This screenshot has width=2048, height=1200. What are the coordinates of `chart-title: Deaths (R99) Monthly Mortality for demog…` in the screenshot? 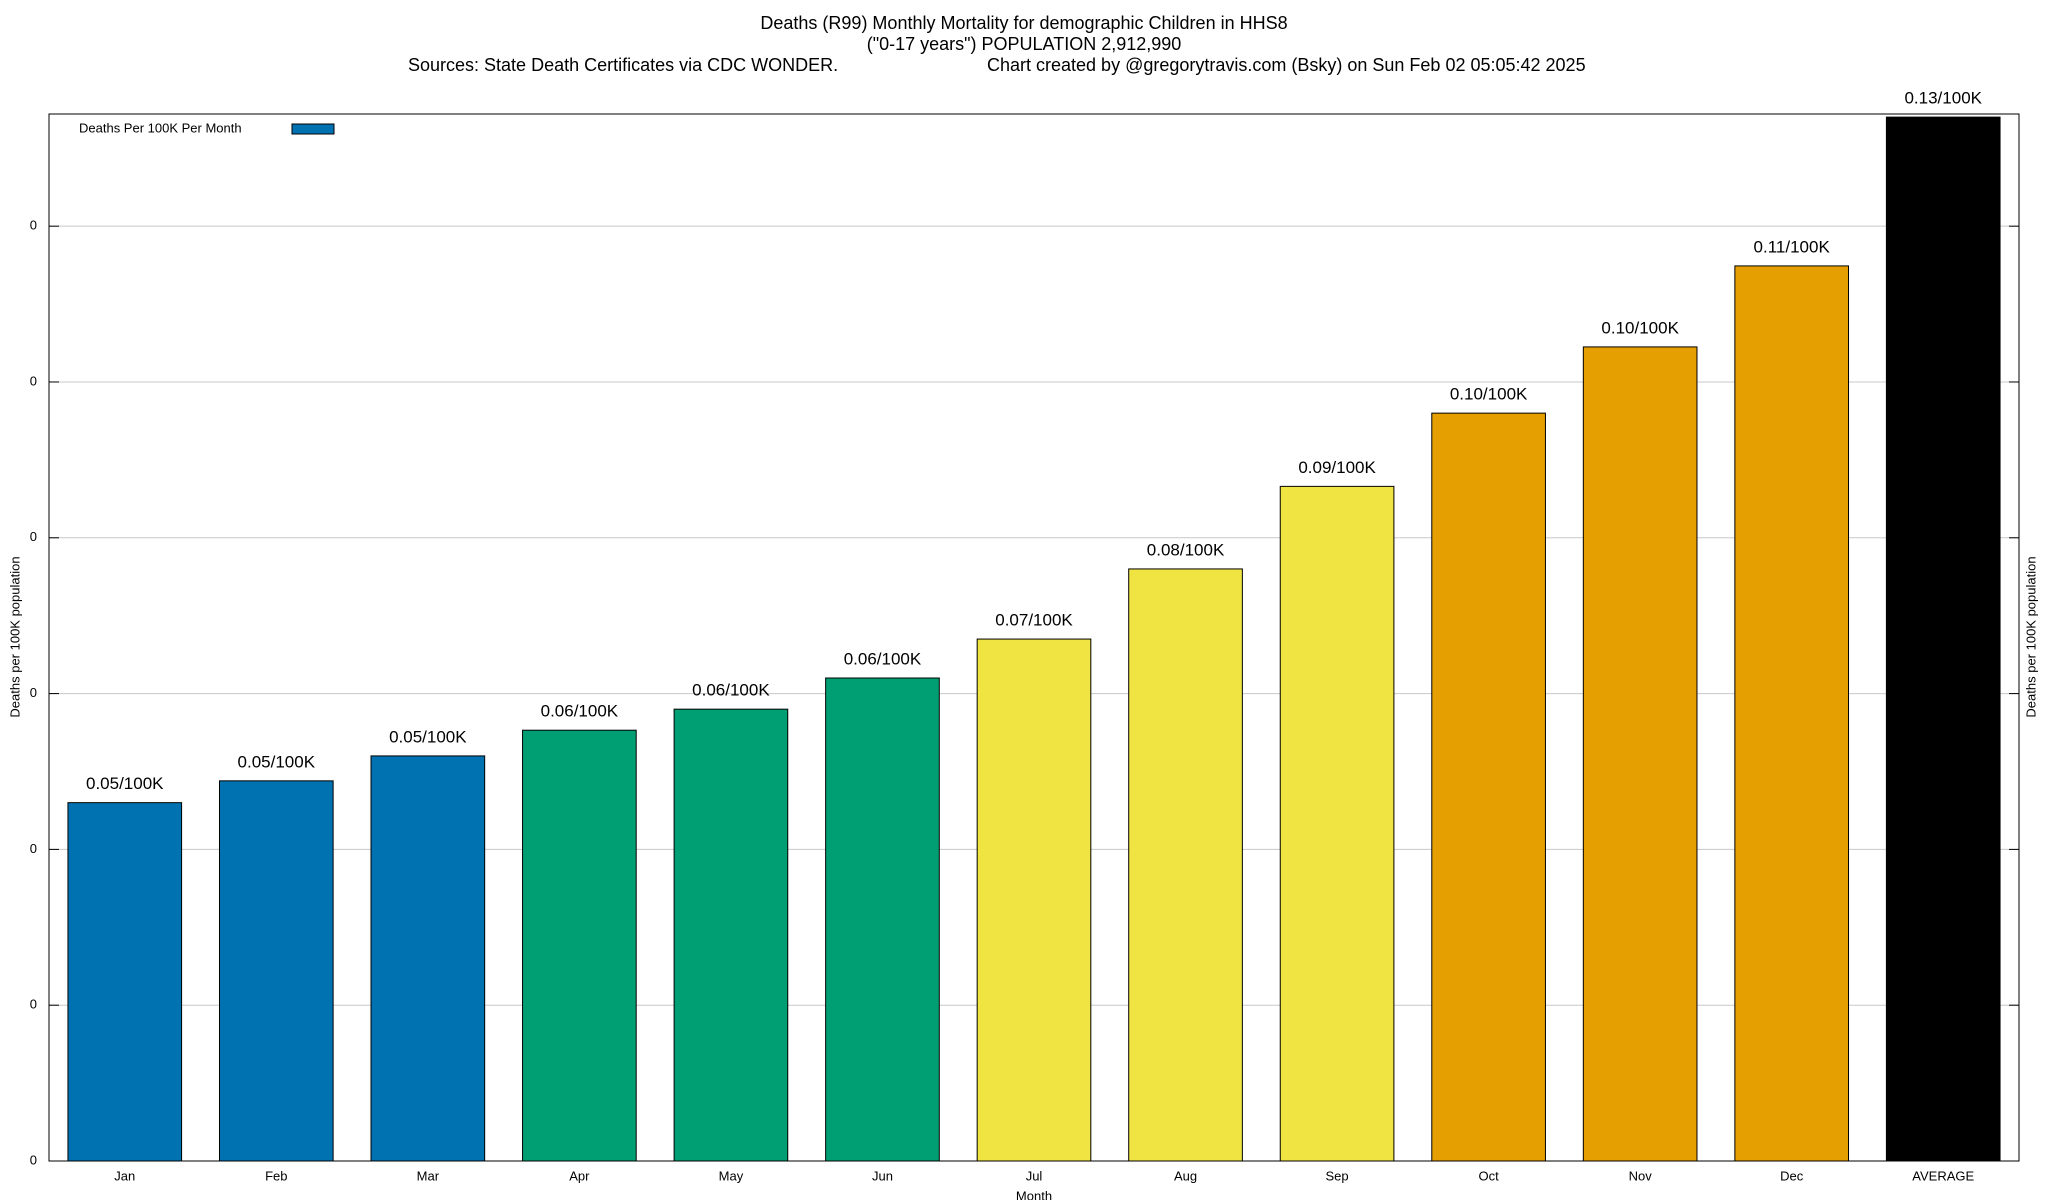 It's located at (1023, 23).